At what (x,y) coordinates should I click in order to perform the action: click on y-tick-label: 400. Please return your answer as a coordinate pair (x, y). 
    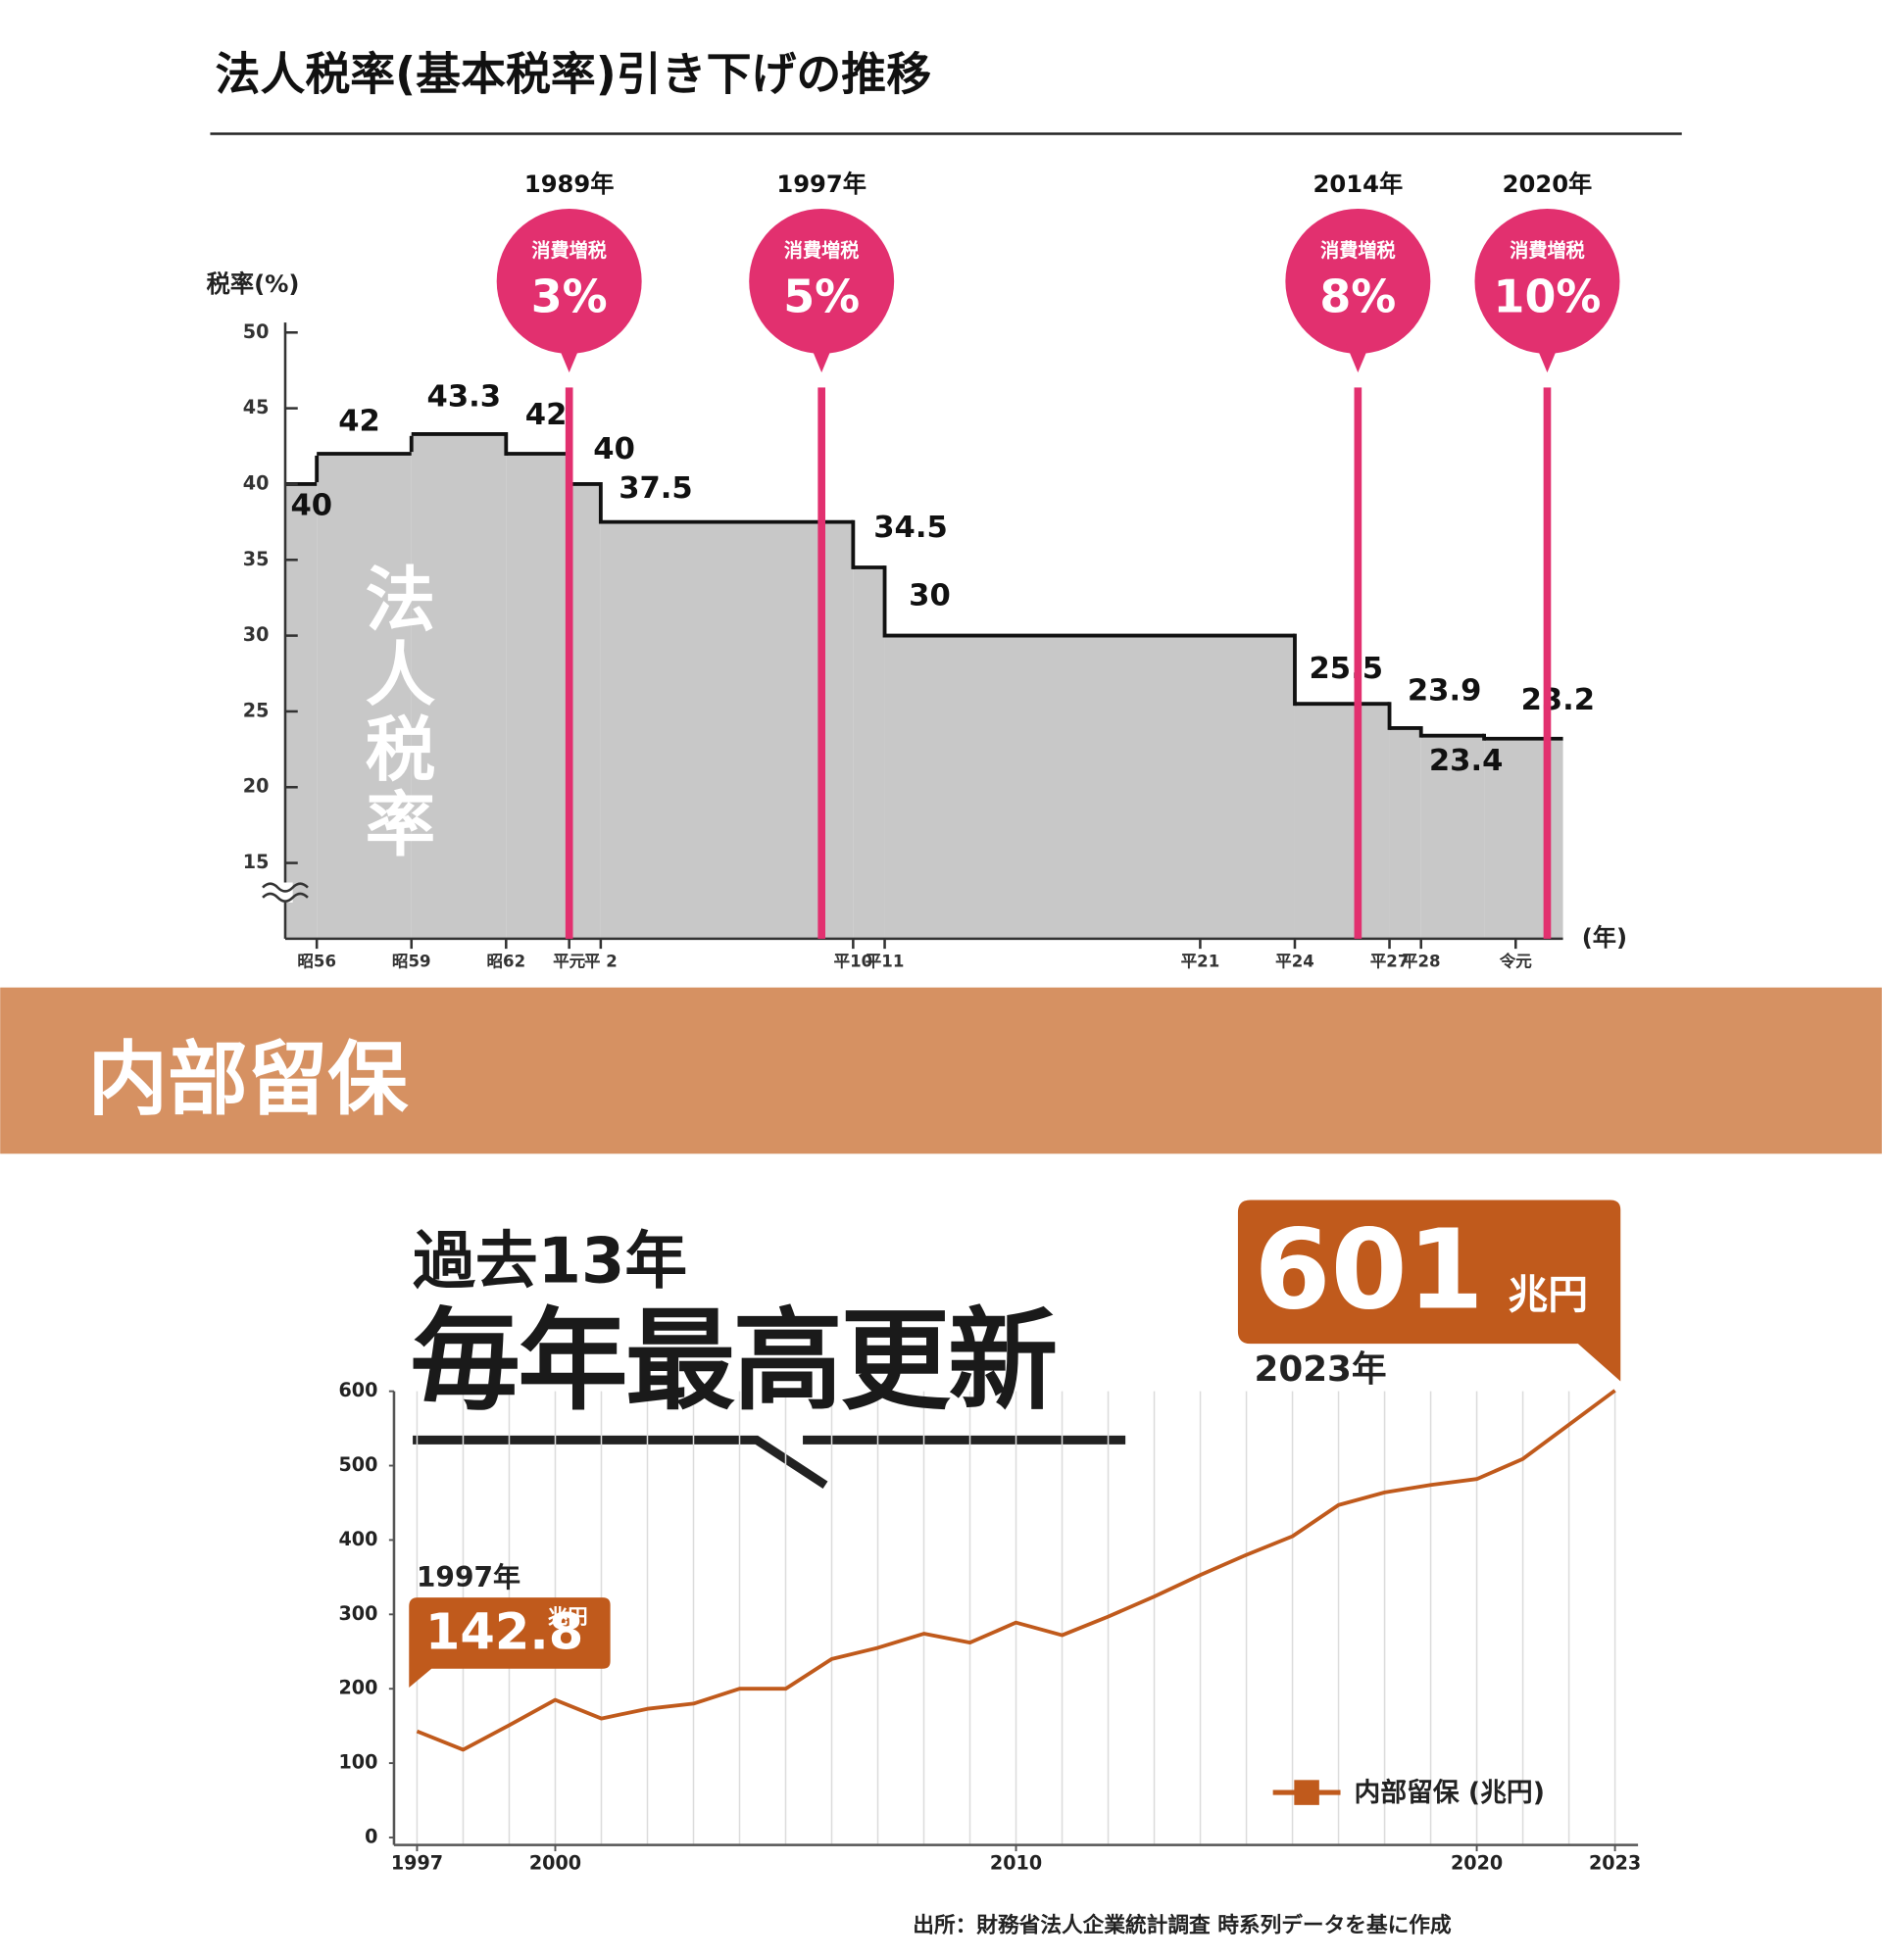
    Looking at the image, I should click on (357, 1539).